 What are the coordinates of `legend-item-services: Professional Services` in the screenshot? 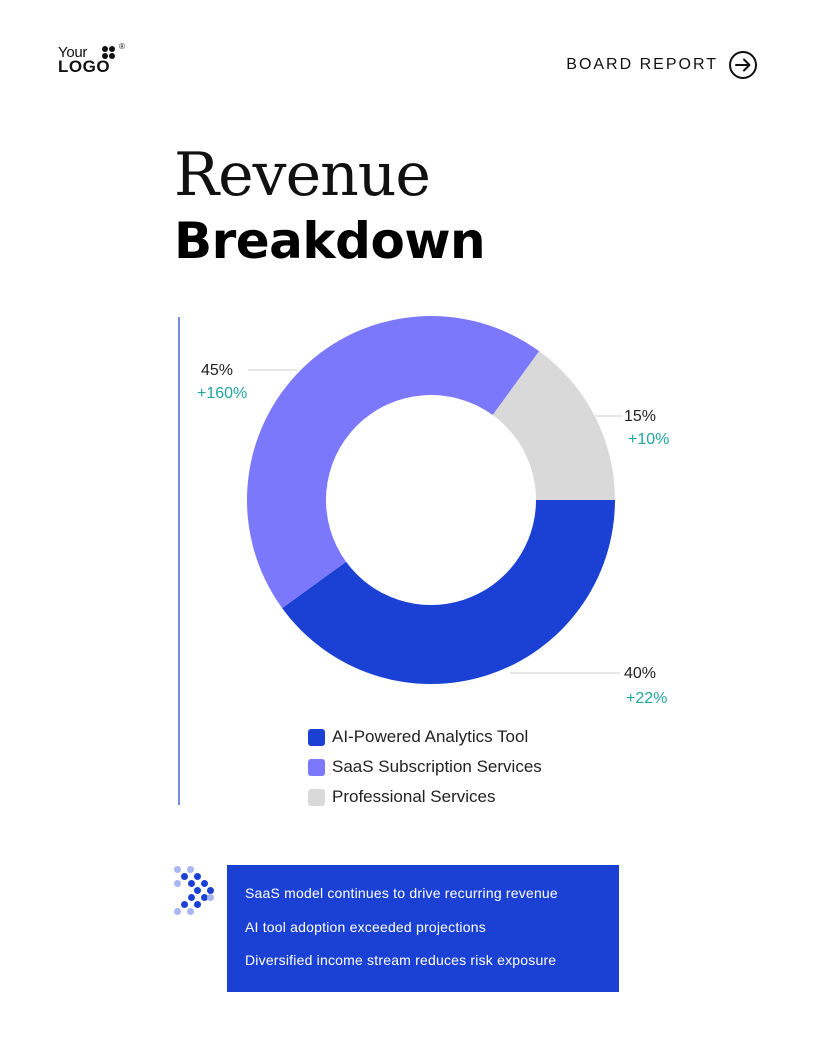 It's located at (425, 797).